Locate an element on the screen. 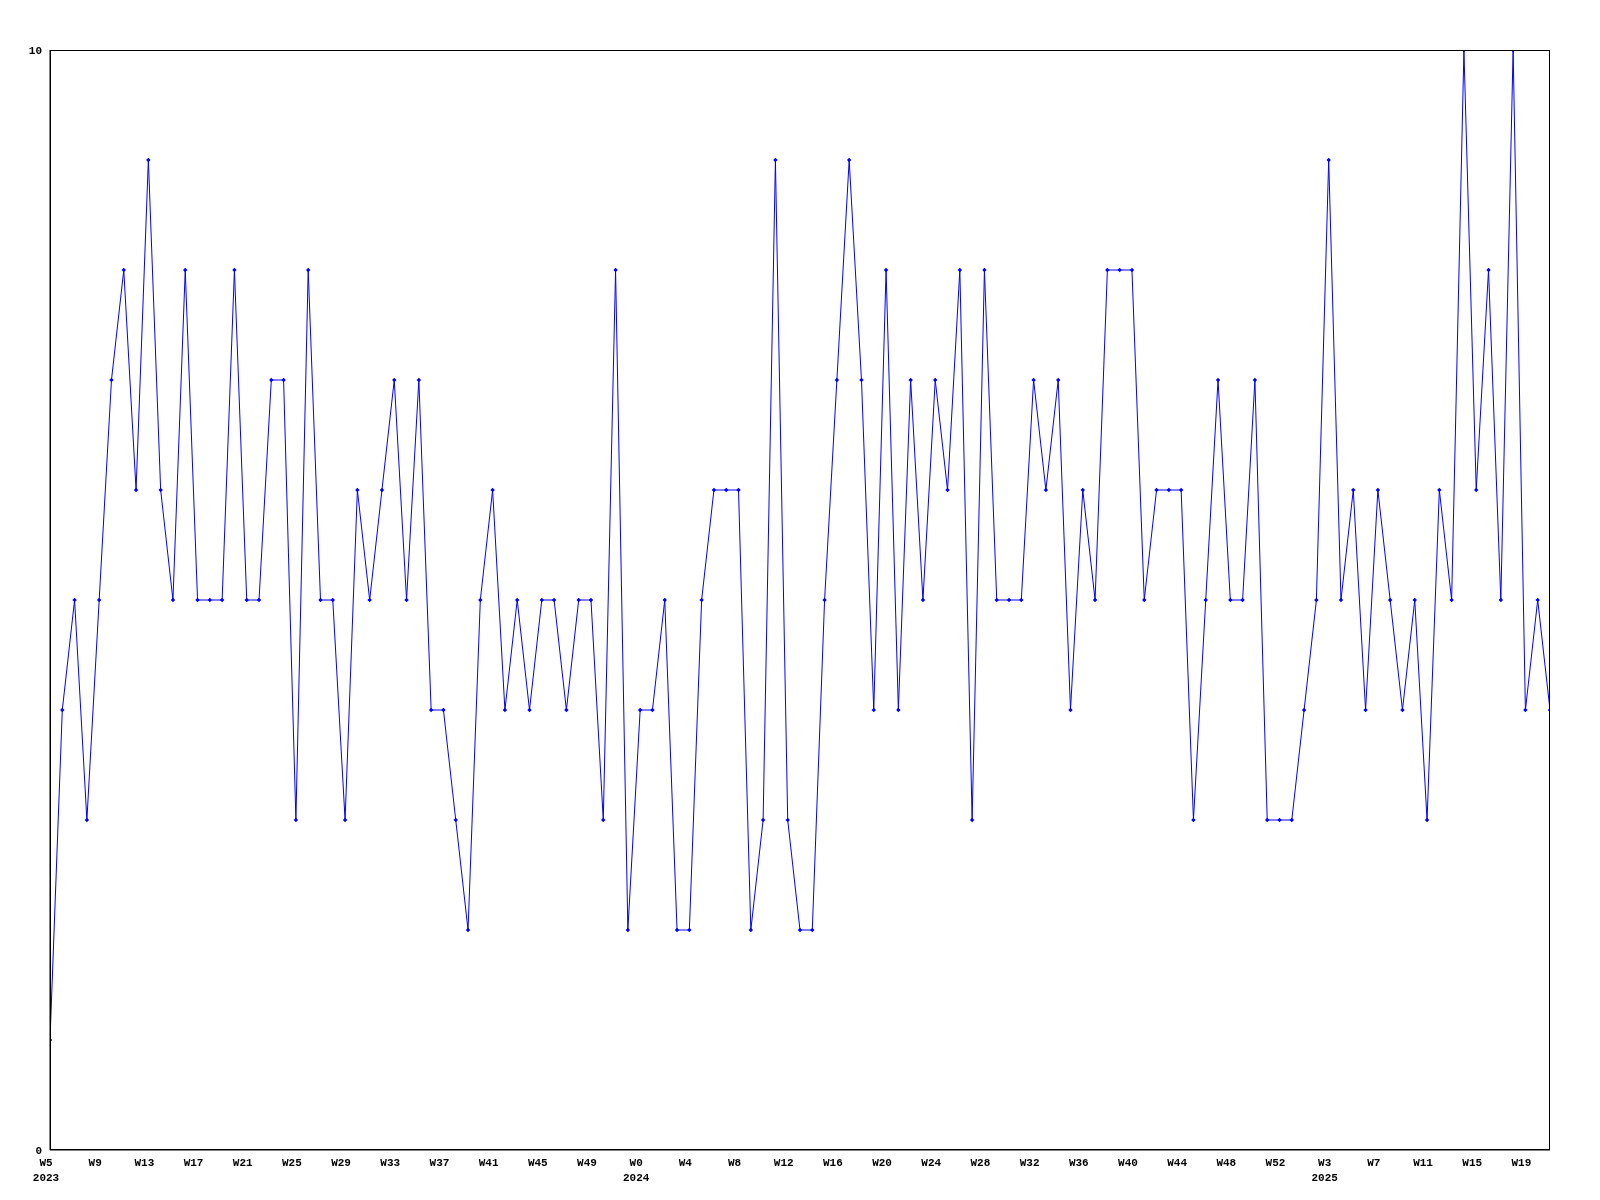 Image resolution: width=1600 pixels, height=1200 pixels. x-tick-label: W49 is located at coordinates (587, 1163).